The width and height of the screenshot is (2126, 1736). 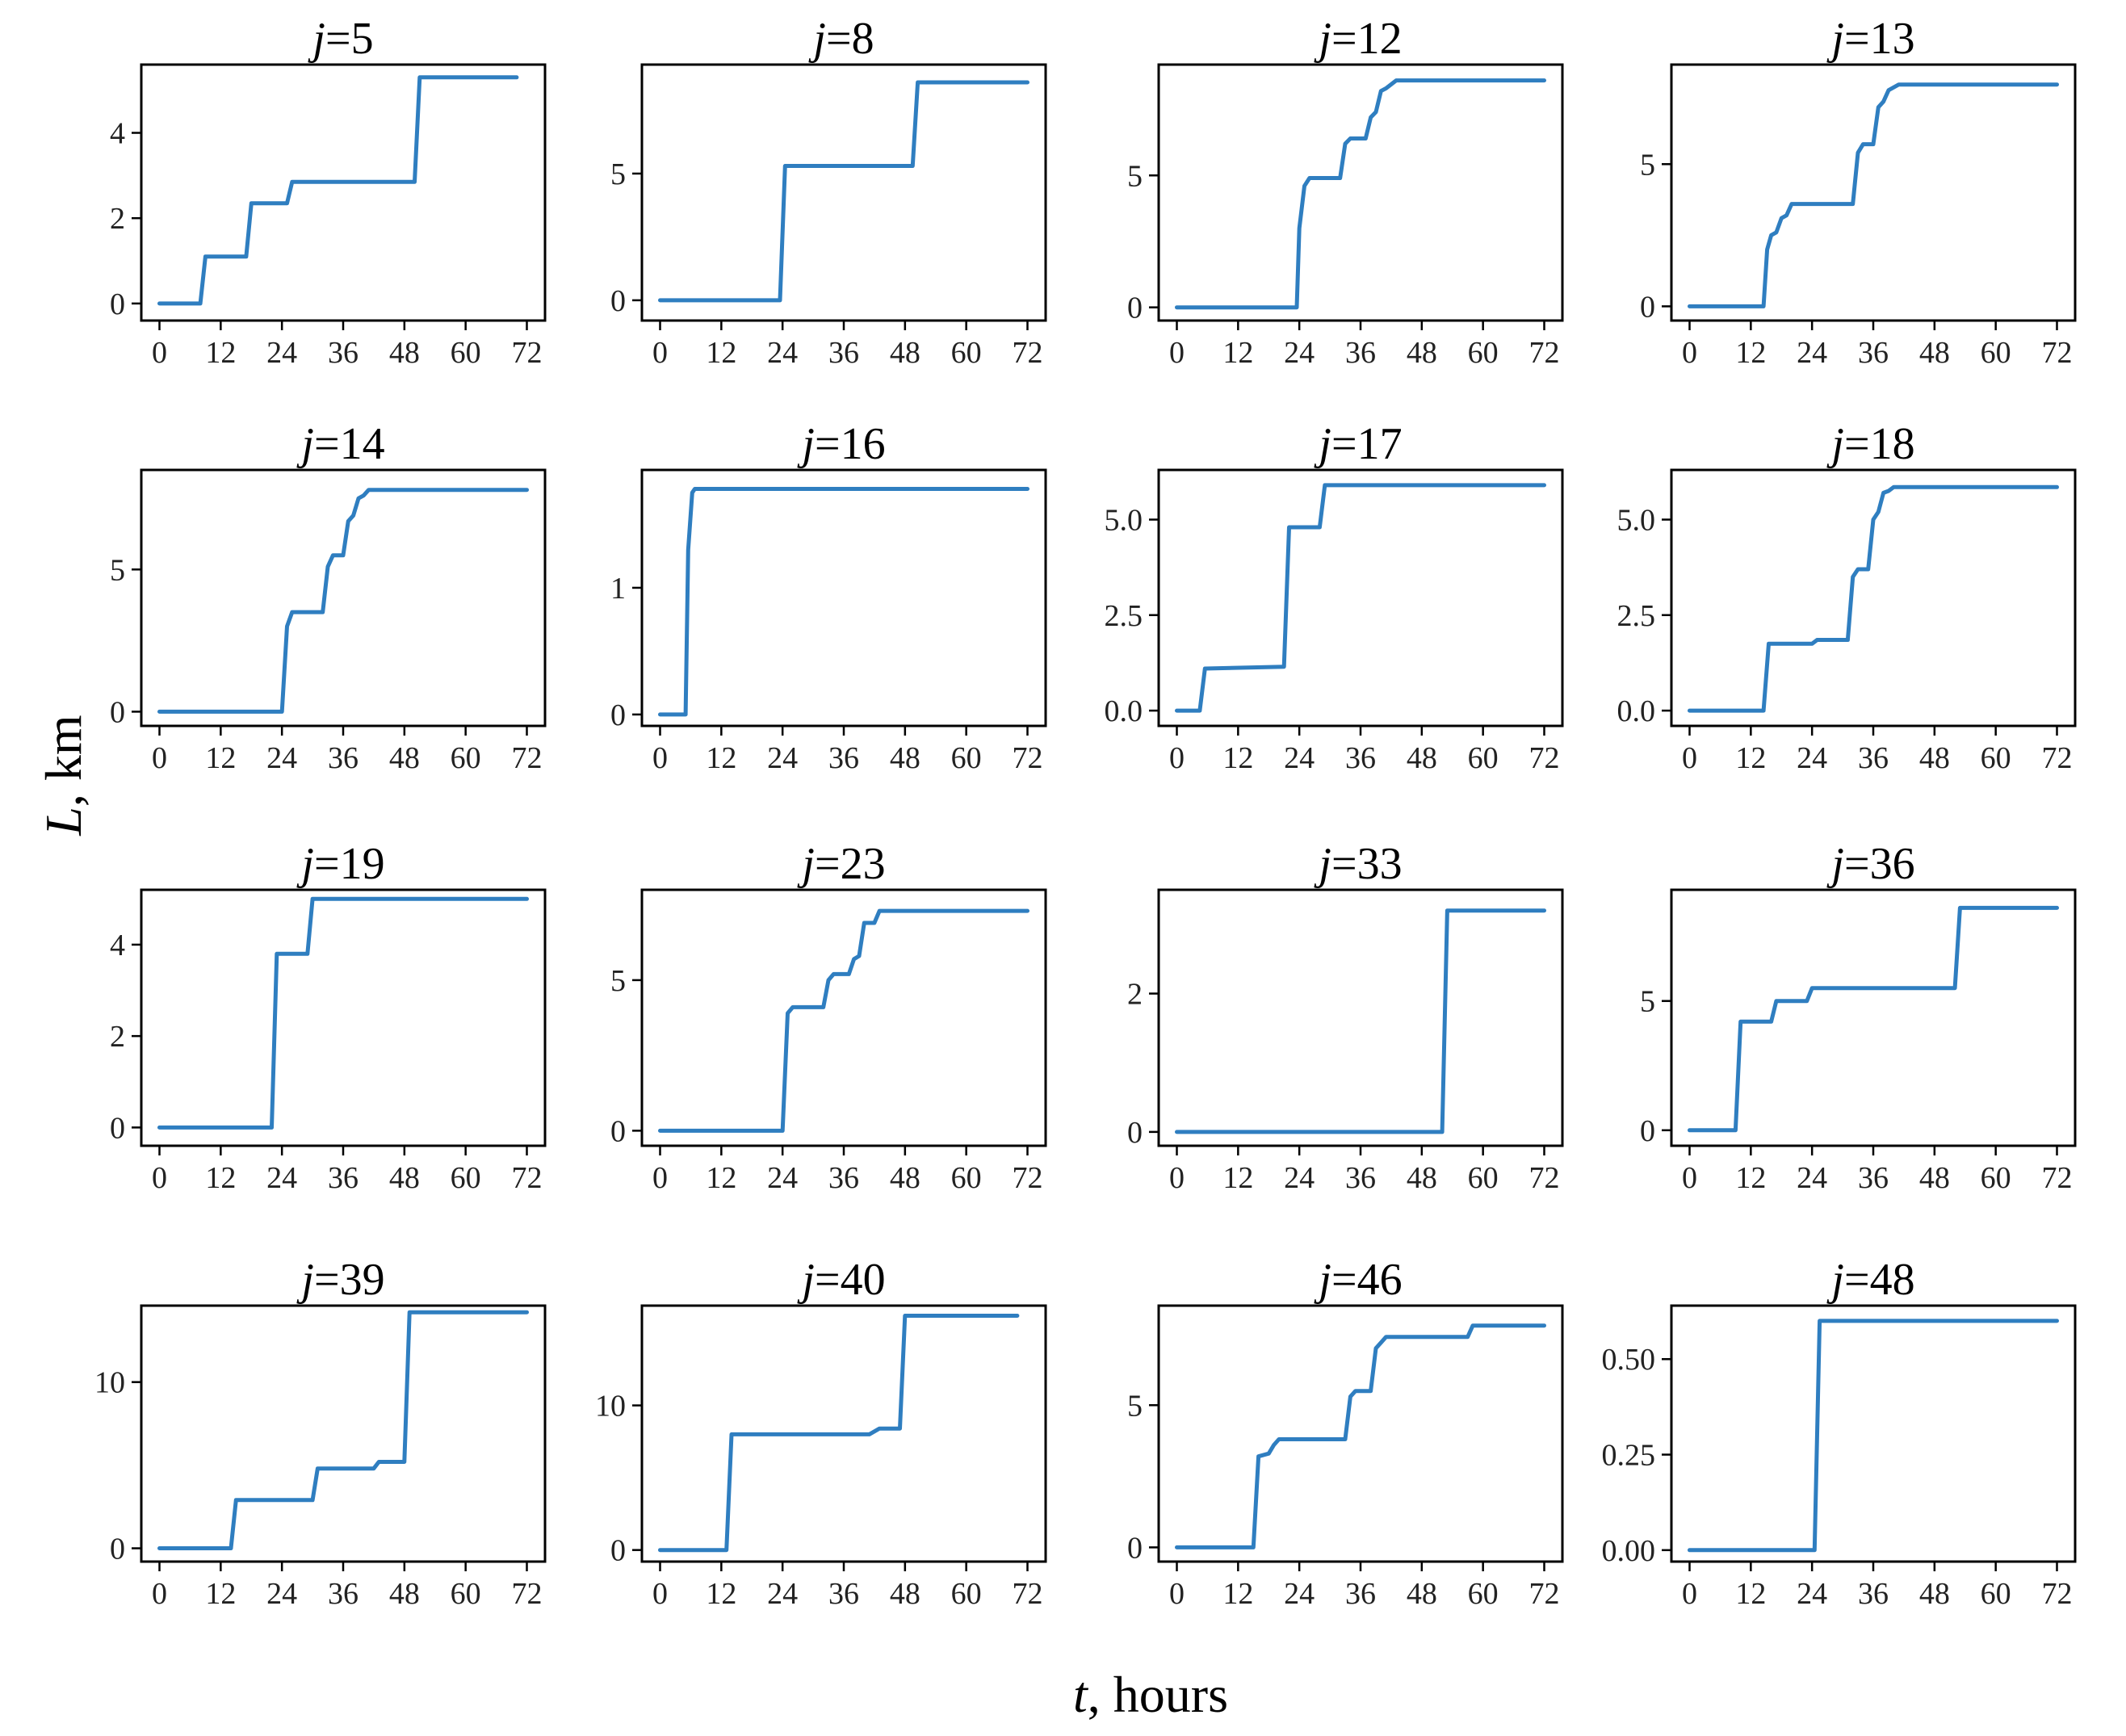 I want to click on subplot-j16: j=16 0 12 24 36 48 60 72 0 1, so click(x=829, y=597).